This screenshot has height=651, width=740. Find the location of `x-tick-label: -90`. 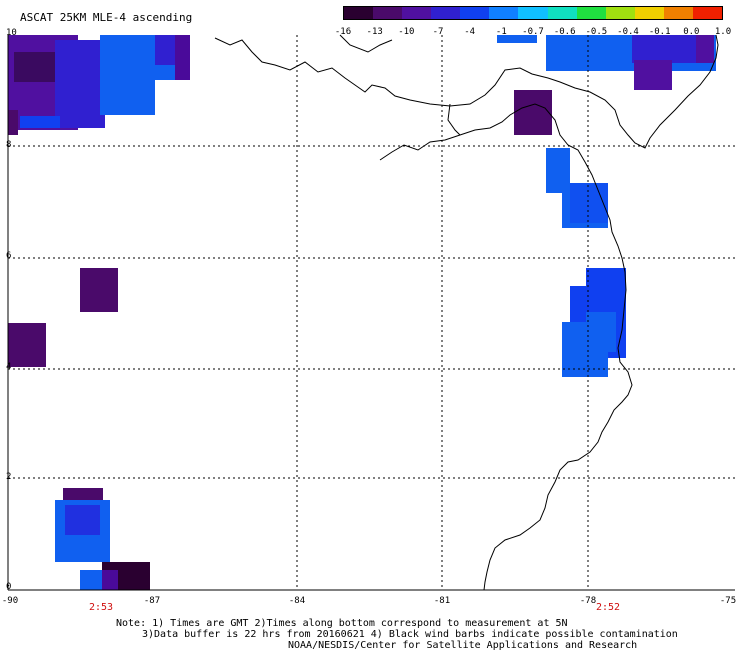

x-tick-label: -90 is located at coordinates (10, 601).